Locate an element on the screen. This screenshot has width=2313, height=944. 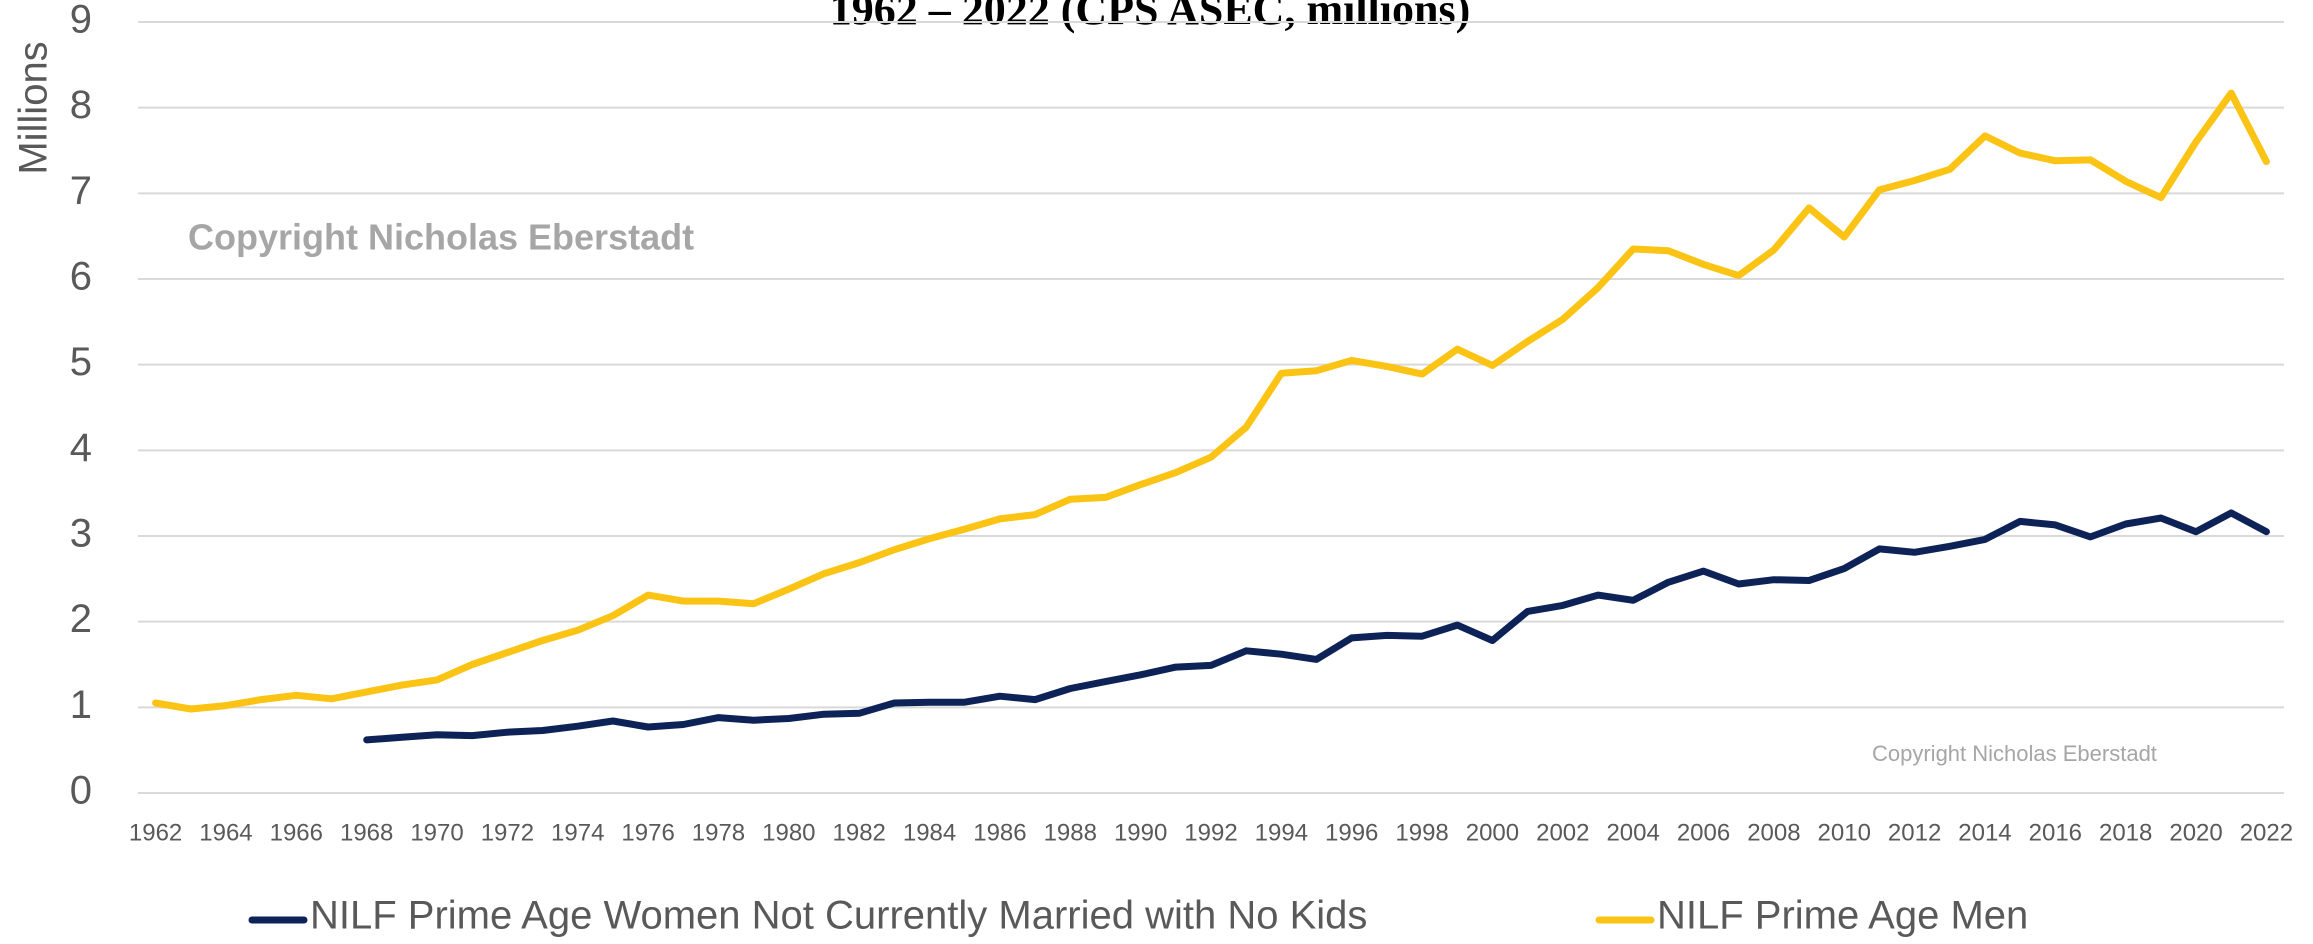
x-tick-label: 2020 is located at coordinates (2195, 832).